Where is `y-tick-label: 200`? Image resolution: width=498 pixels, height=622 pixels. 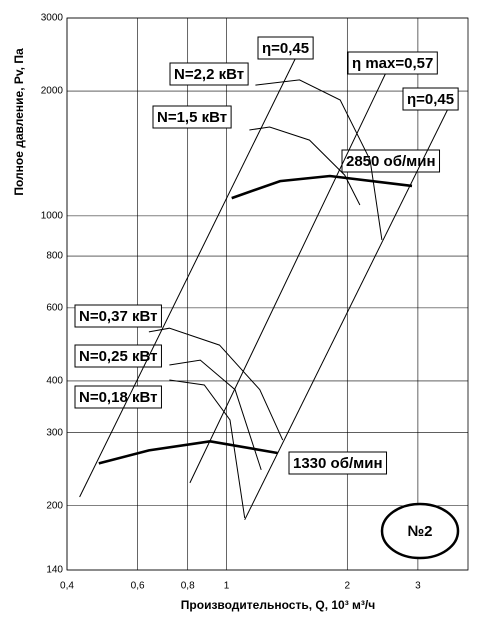 y-tick-label: 200 is located at coordinates (54, 505).